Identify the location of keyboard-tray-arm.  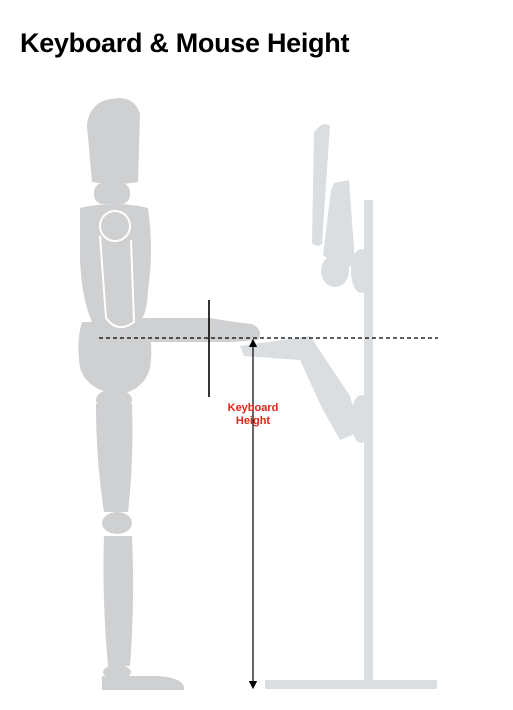
(300, 388).